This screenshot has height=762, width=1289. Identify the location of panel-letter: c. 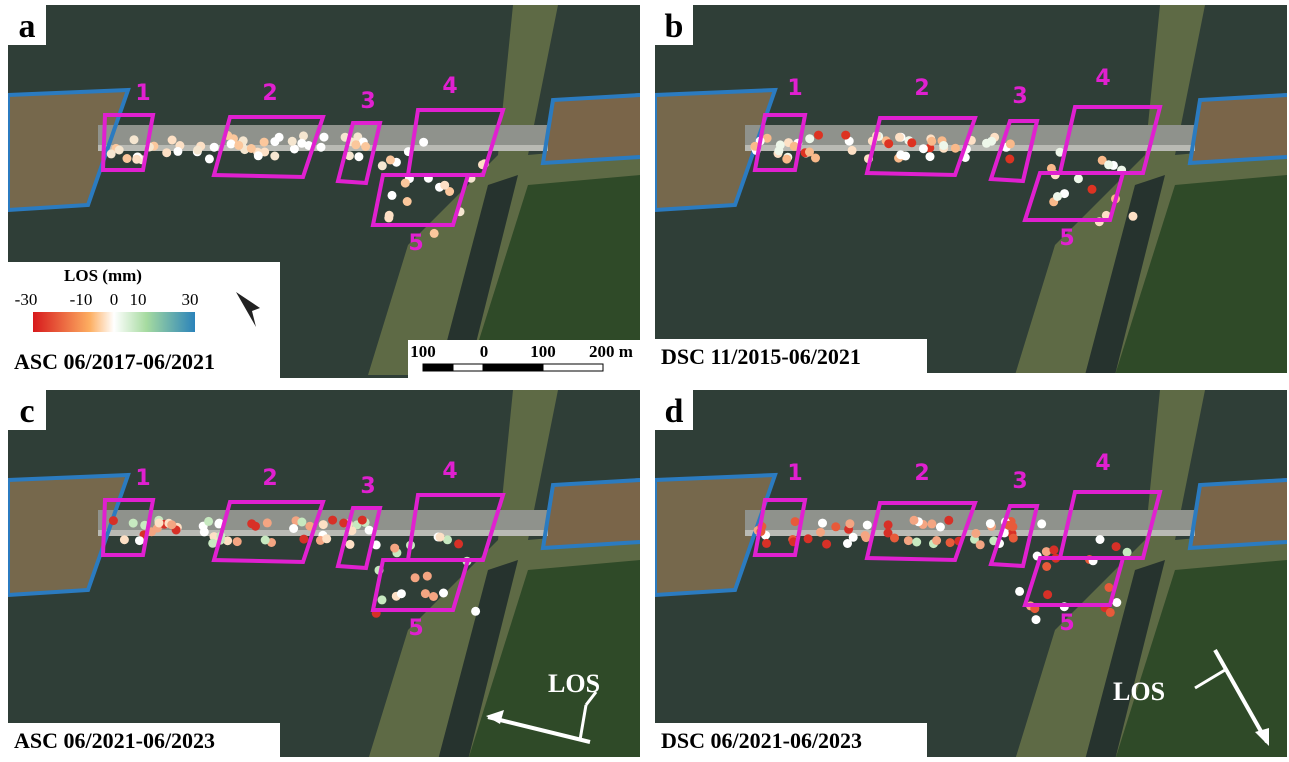
(26, 411).